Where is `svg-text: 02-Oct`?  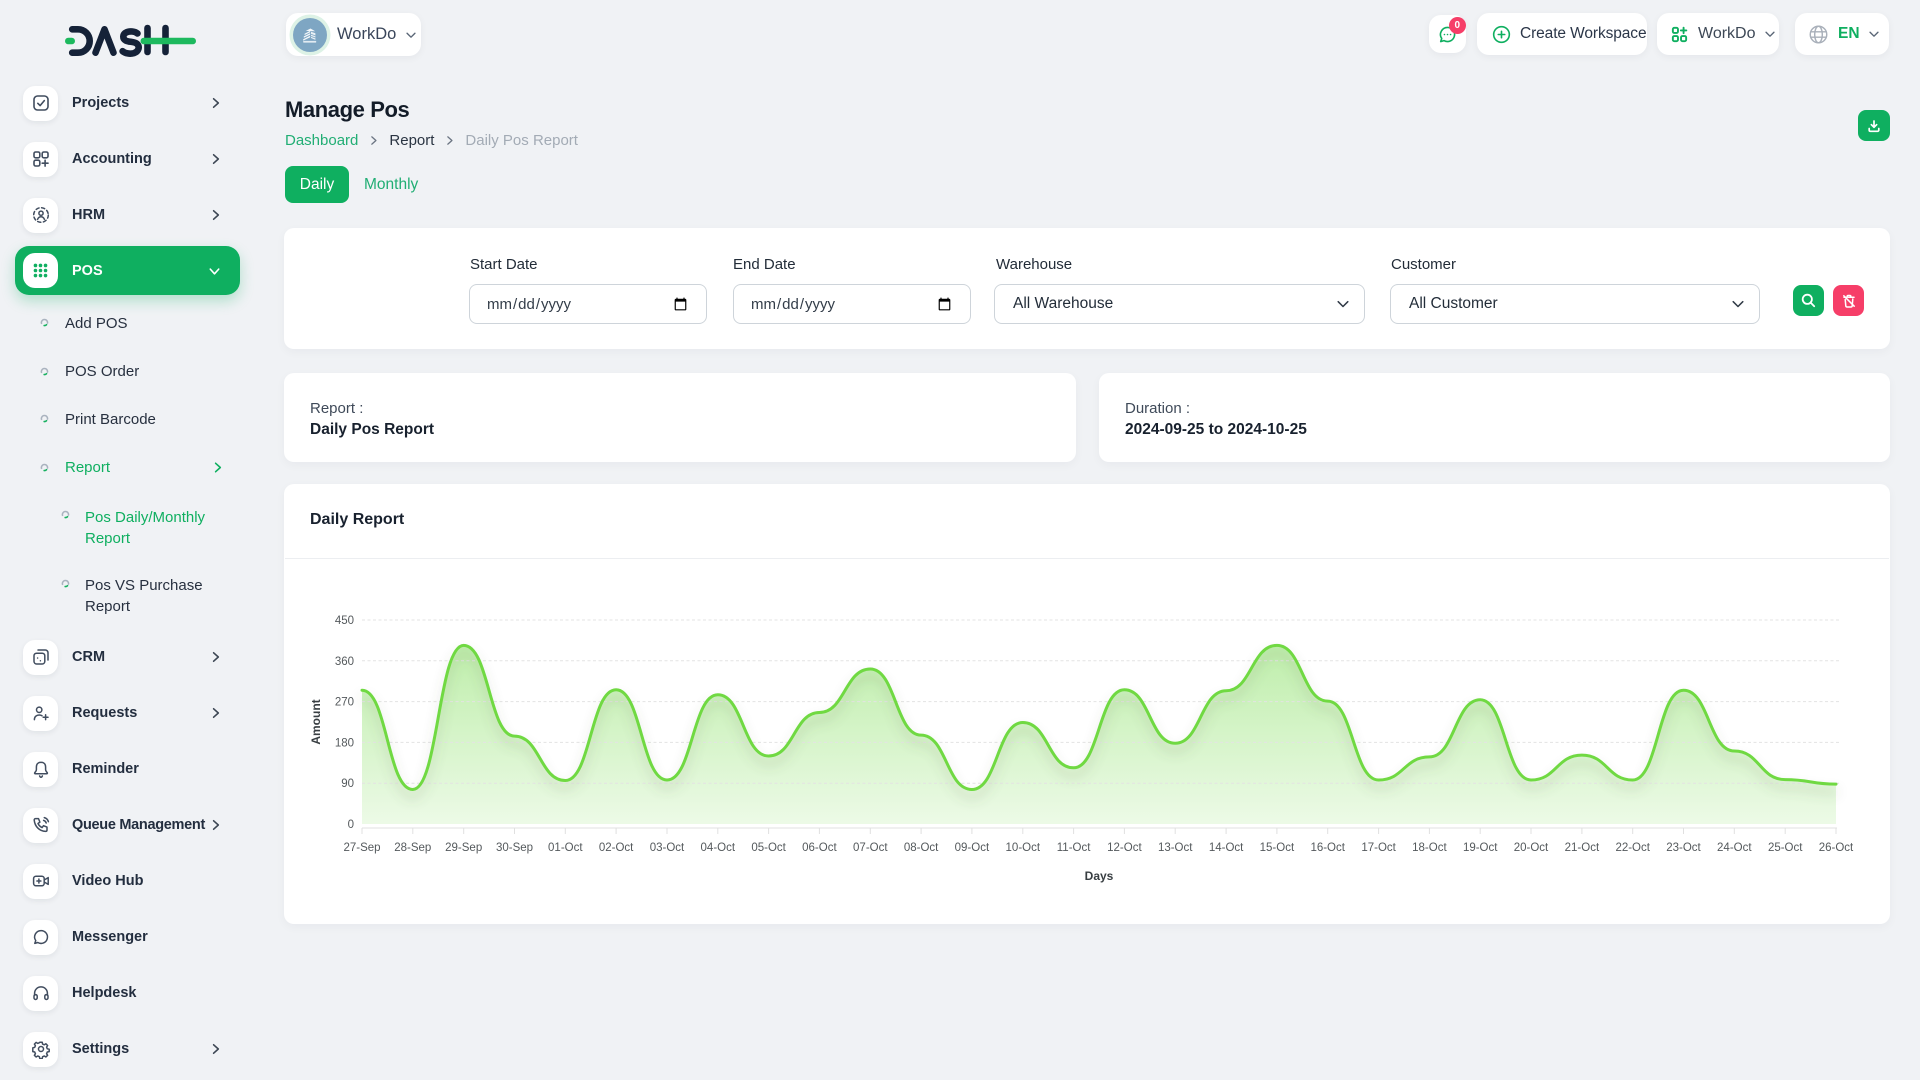
svg-text: 02-Oct is located at coordinates (616, 848).